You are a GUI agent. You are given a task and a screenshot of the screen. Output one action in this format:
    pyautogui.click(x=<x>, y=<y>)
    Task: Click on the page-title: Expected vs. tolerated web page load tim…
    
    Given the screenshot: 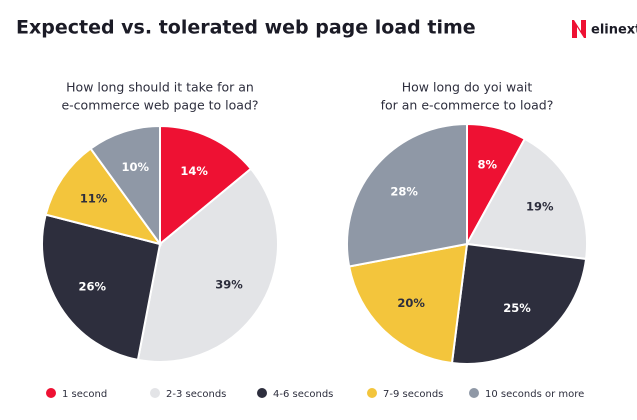 What is the action you would take?
    pyautogui.click(x=246, y=28)
    